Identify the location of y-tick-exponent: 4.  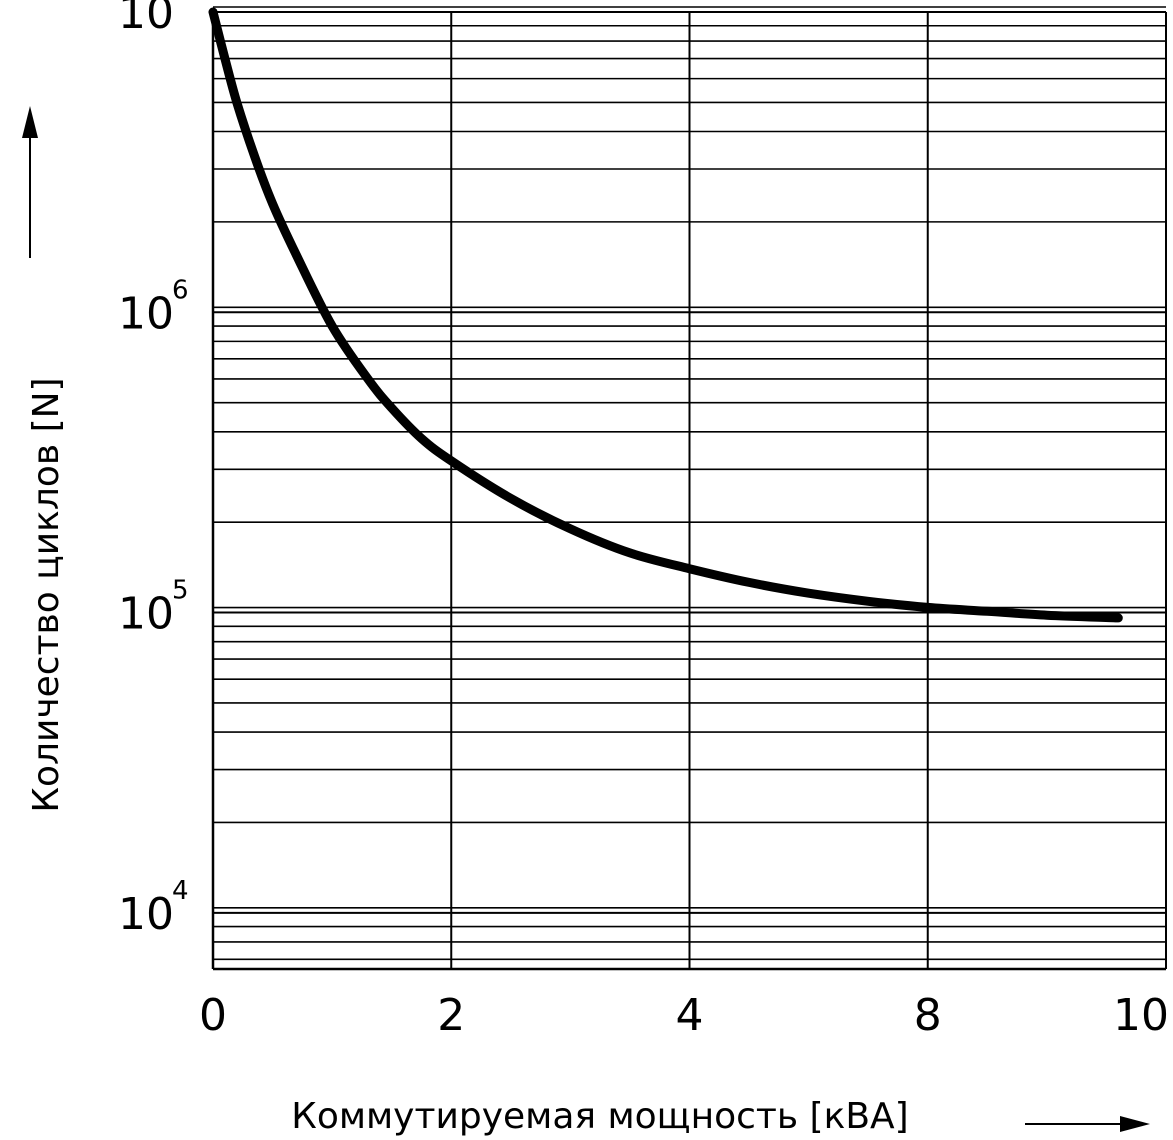
(180, 891).